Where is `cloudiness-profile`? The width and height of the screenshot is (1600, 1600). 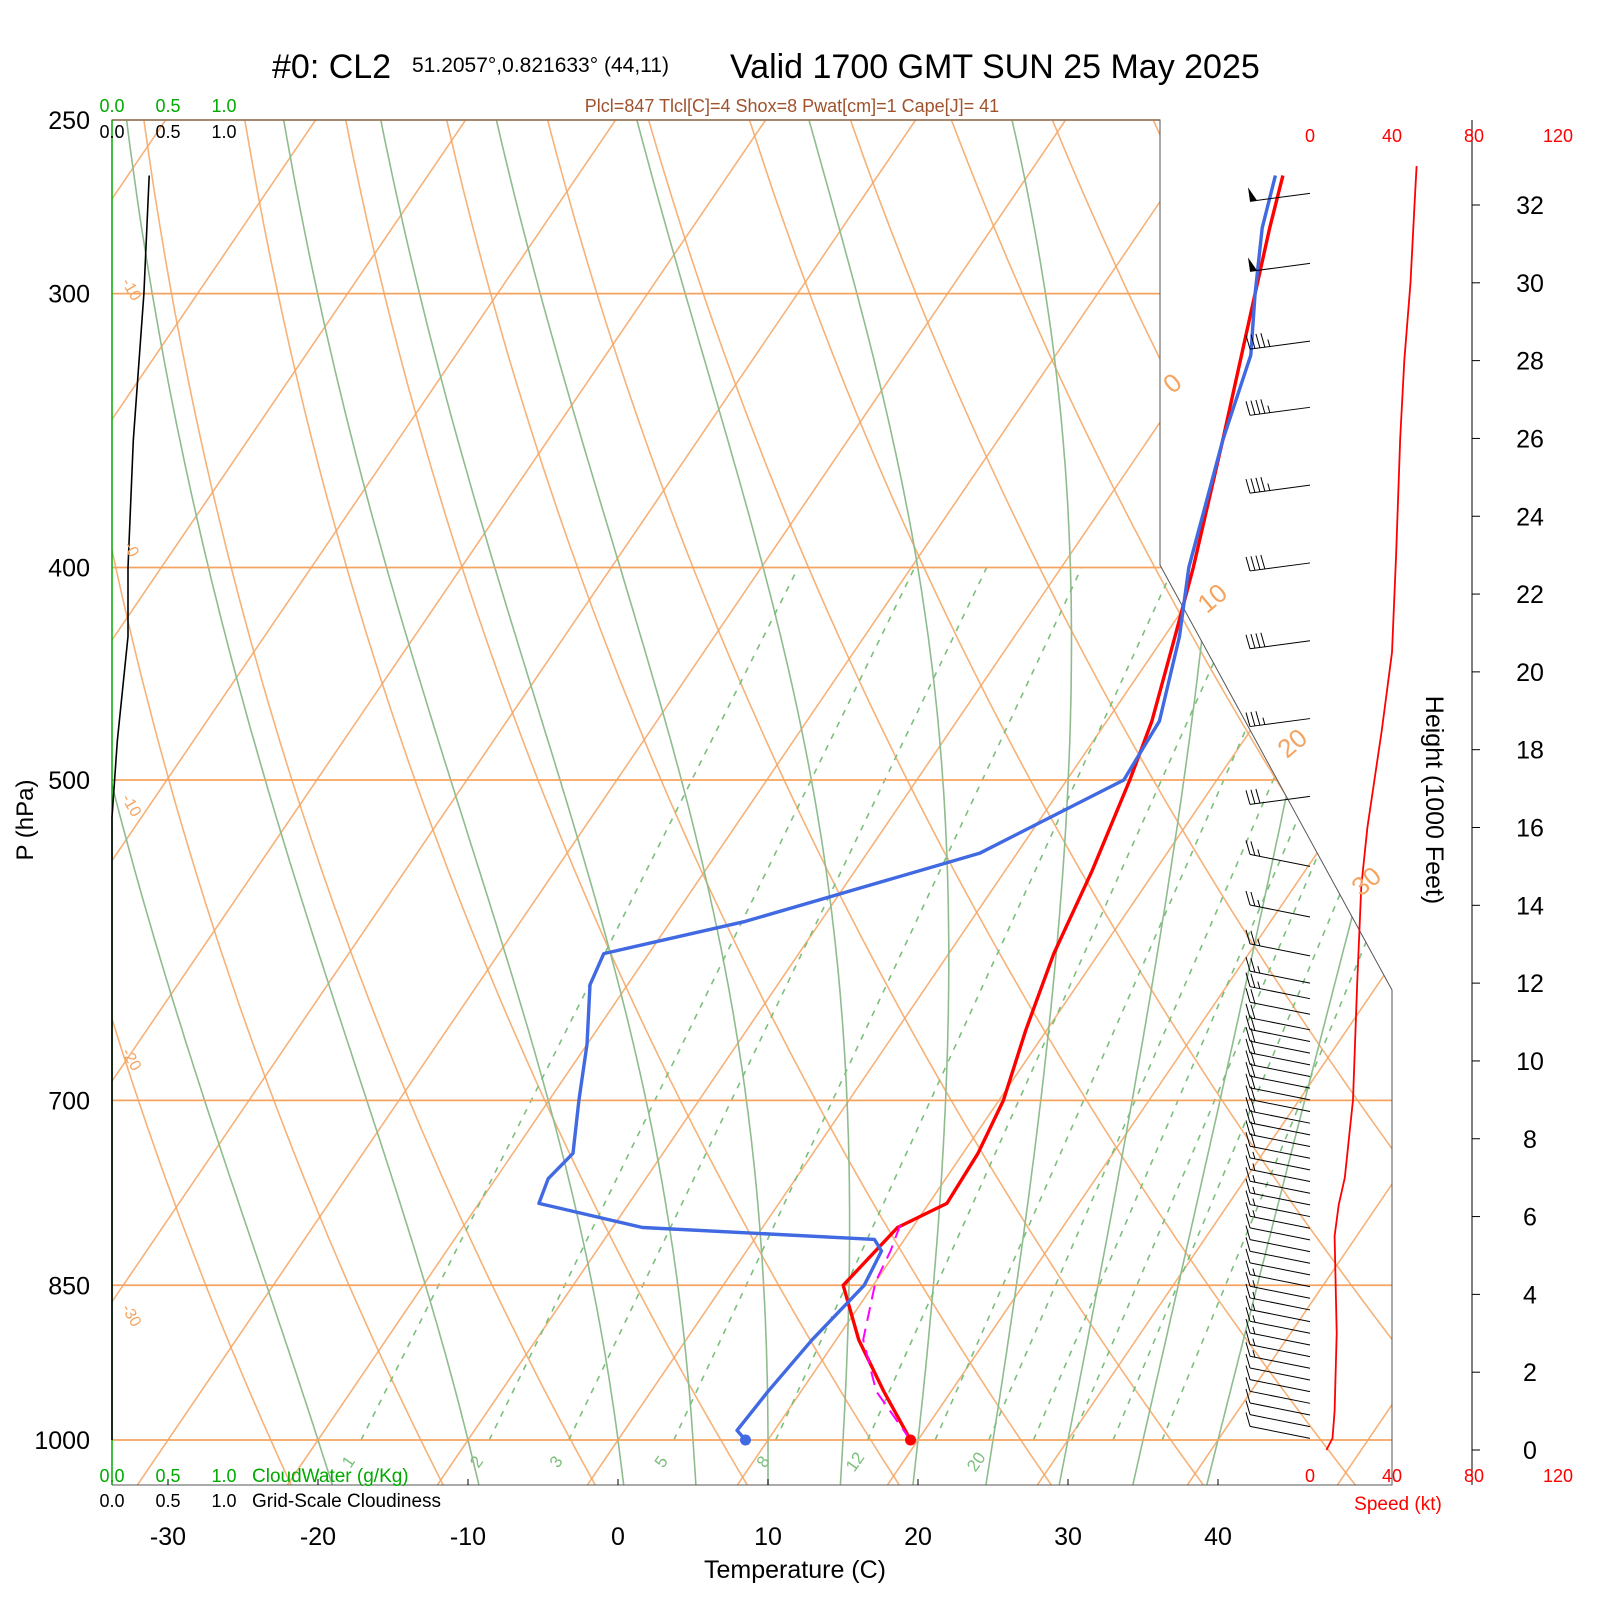 cloudiness-profile is located at coordinates (130, 807).